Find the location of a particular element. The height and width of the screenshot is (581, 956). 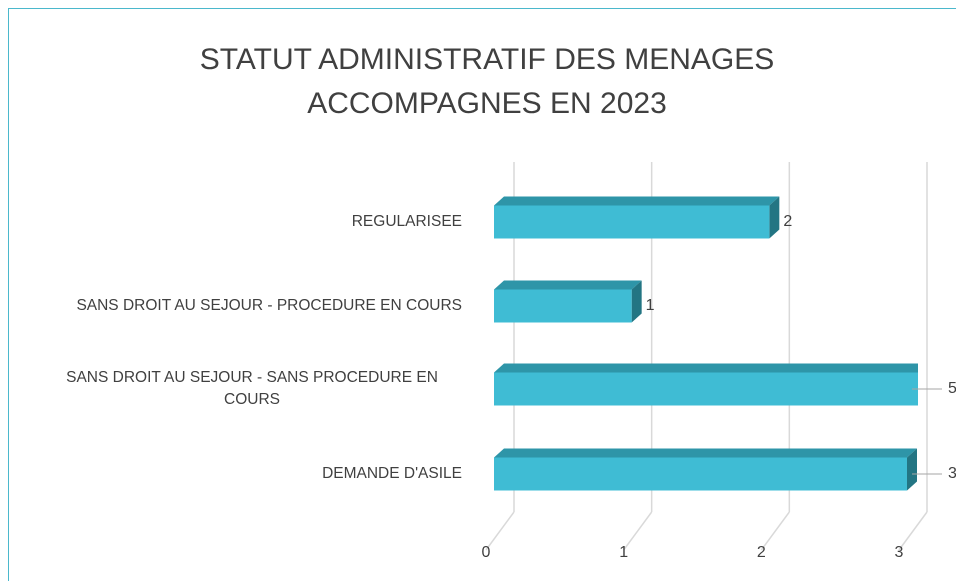

value-label: 5 is located at coordinates (952, 388).